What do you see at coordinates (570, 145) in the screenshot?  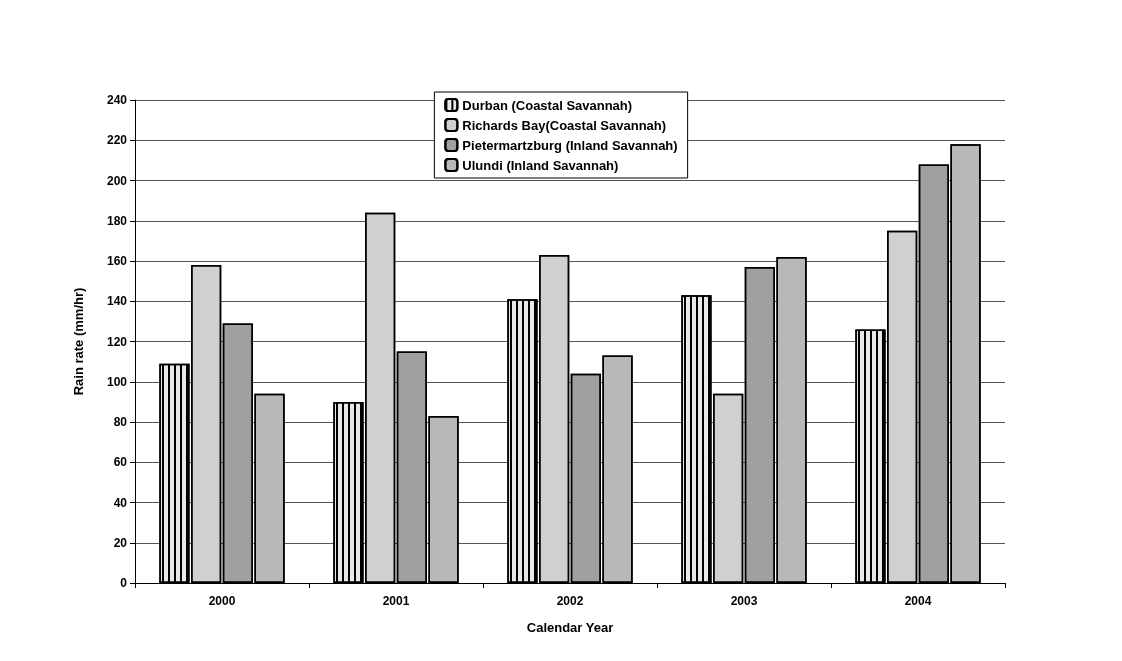 I see `legend-label: Pietermartzburg (Inland Savannah)` at bounding box center [570, 145].